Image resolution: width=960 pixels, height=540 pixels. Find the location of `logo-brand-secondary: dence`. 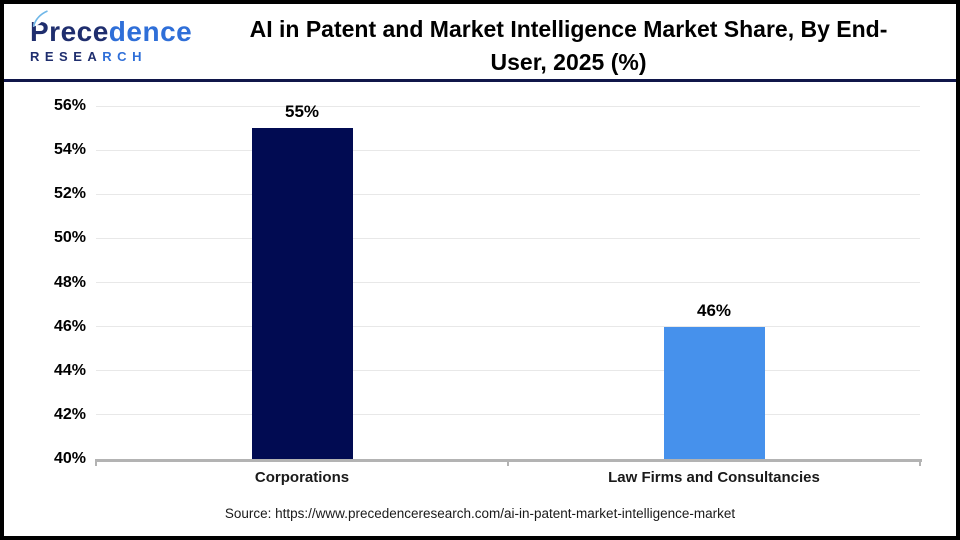

logo-brand-secondary: dence is located at coordinates (150, 31).